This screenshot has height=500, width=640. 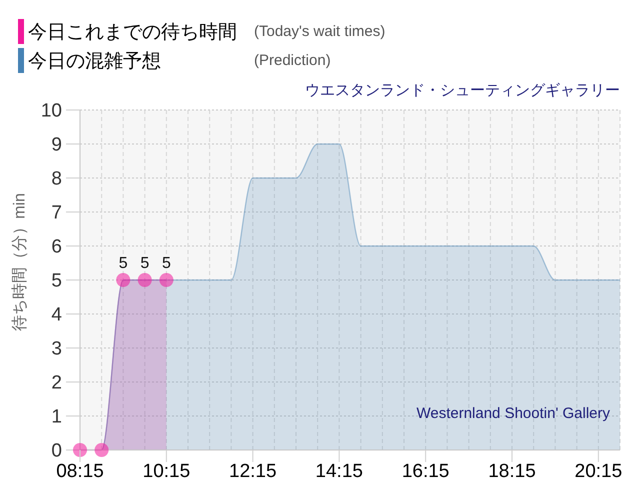 What do you see at coordinates (56, 281) in the screenshot?
I see `y-tick-label: 5` at bounding box center [56, 281].